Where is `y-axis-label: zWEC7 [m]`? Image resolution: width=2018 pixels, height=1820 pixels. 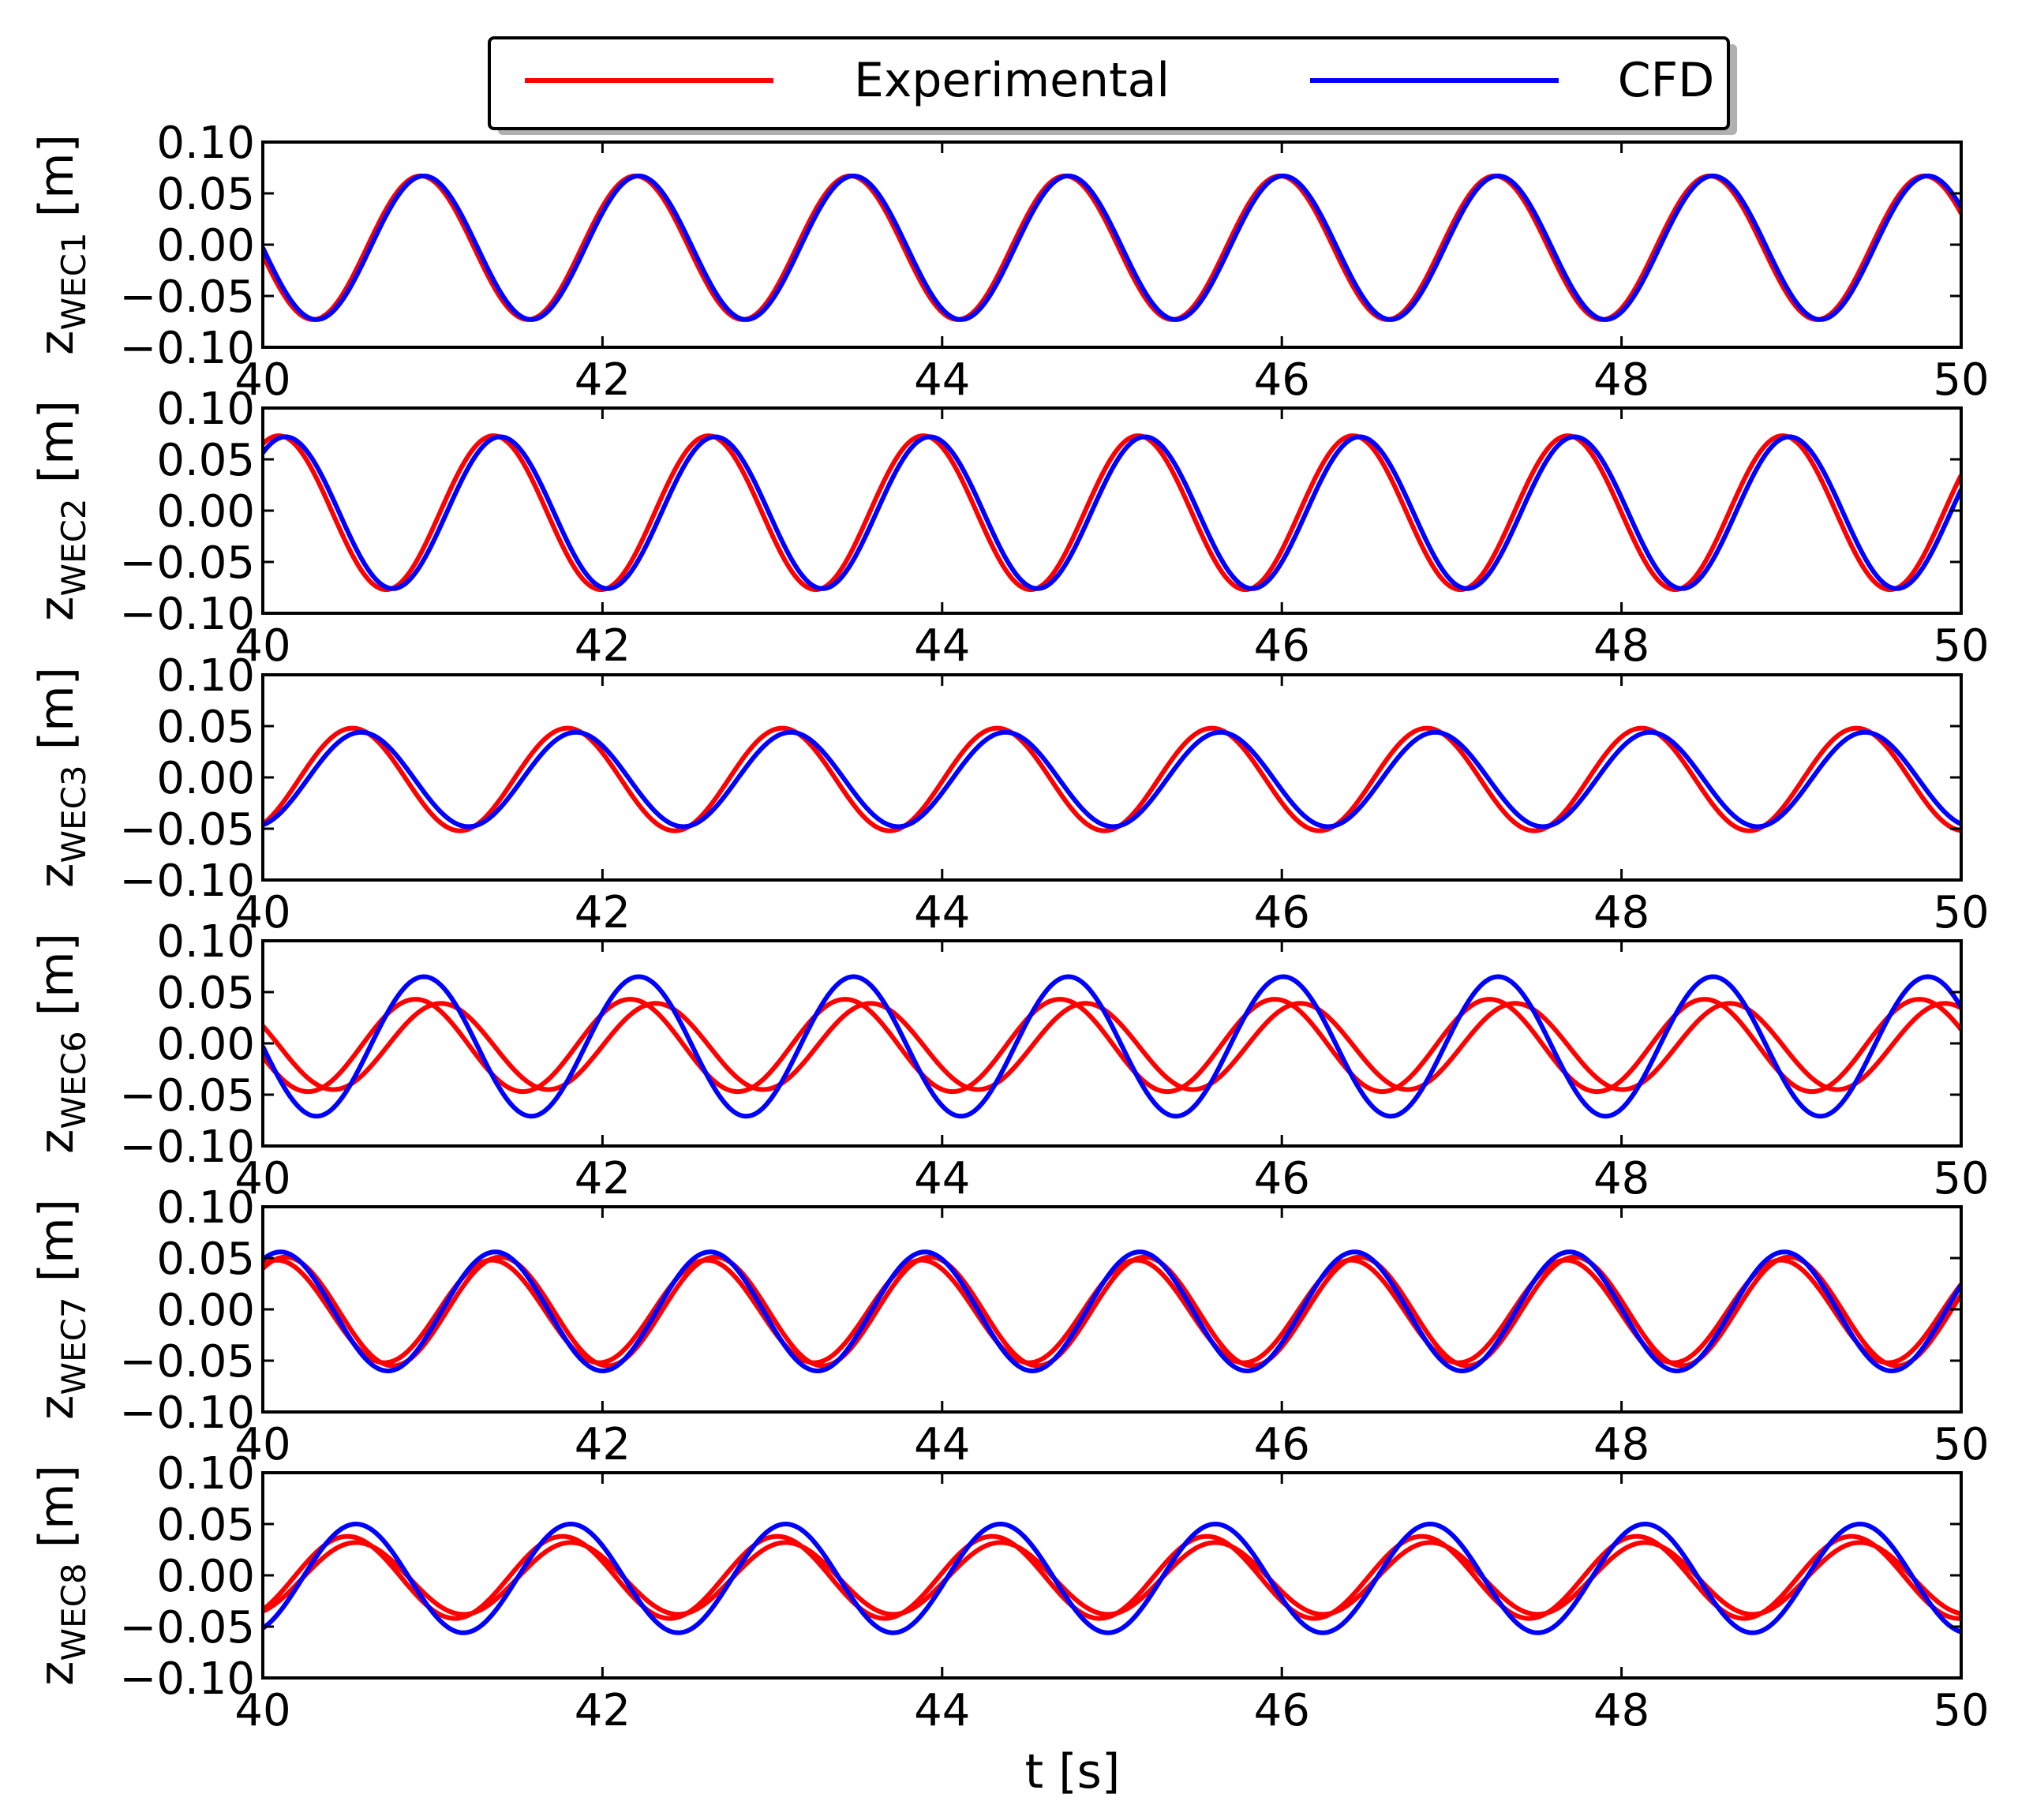 y-axis-label: zWEC7 [m] is located at coordinates (61, 1309).